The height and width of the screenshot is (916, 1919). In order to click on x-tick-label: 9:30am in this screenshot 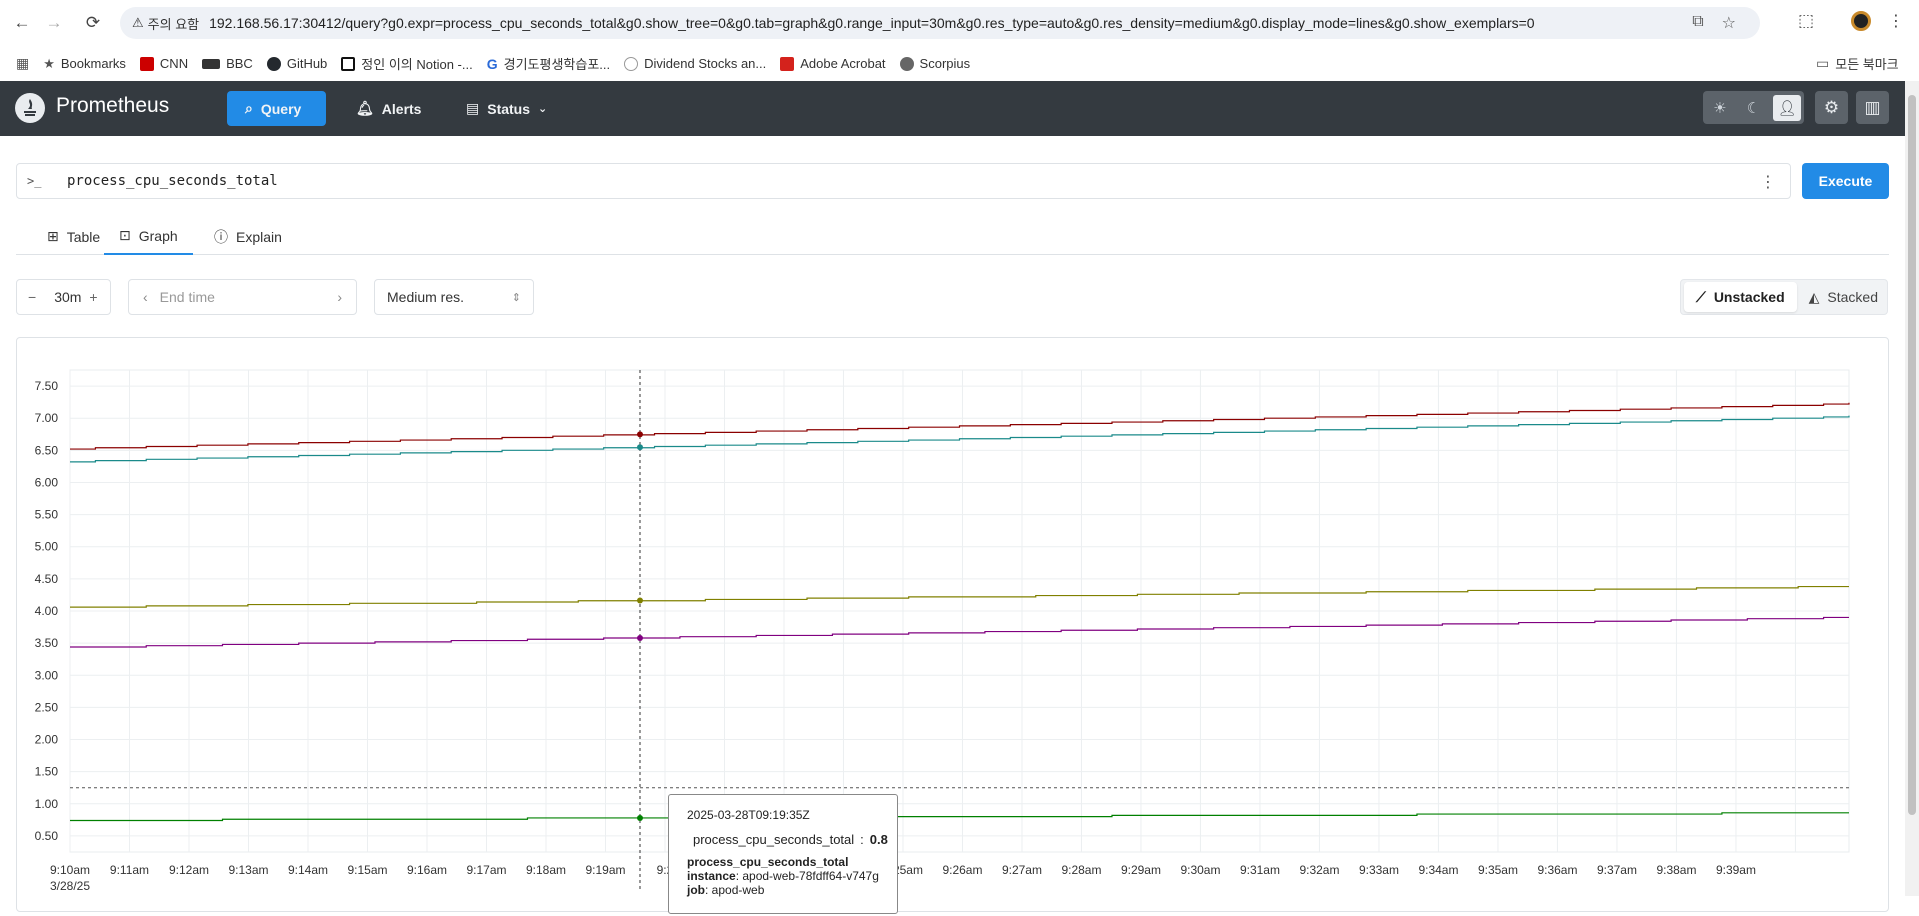, I will do `click(1200, 870)`.